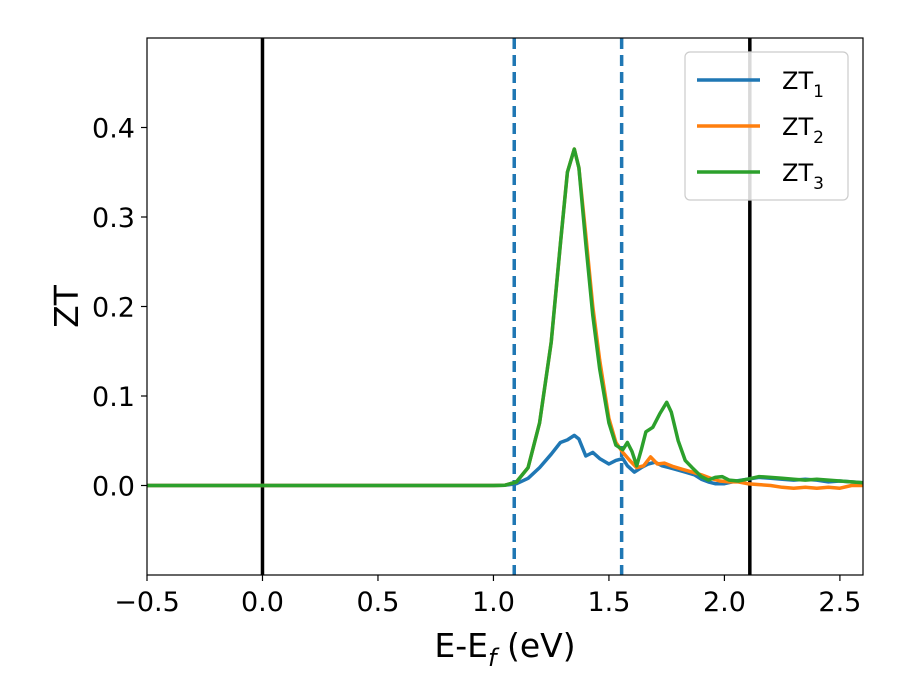  What do you see at coordinates (377, 602) in the screenshot?
I see `x-tick-label: 0.5` at bounding box center [377, 602].